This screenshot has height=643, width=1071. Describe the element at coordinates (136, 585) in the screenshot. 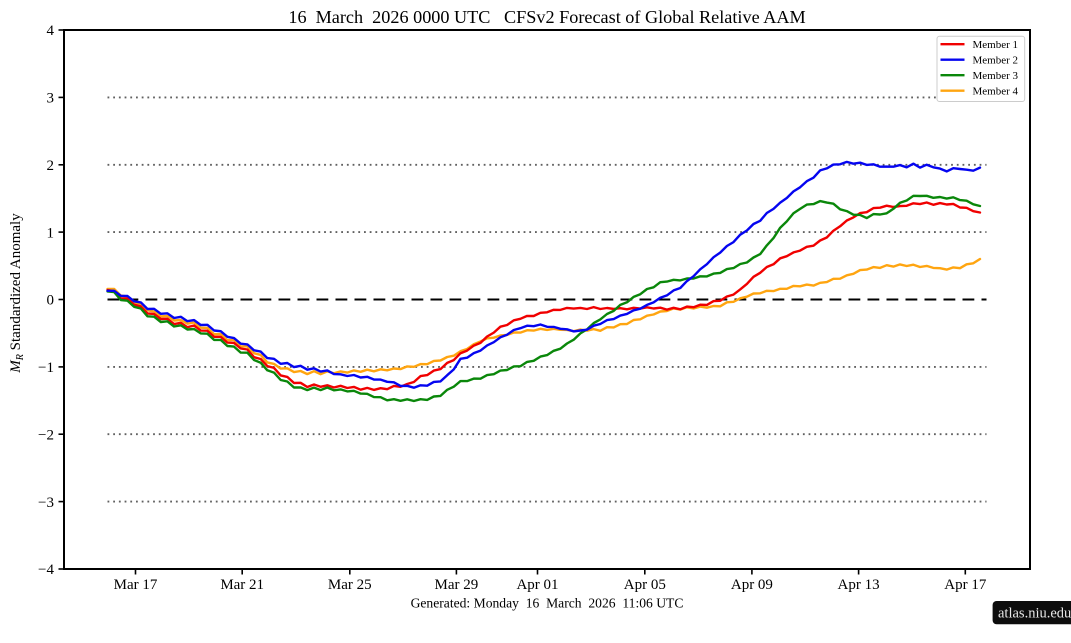

I see `svg-text: Mar 17` at that location.